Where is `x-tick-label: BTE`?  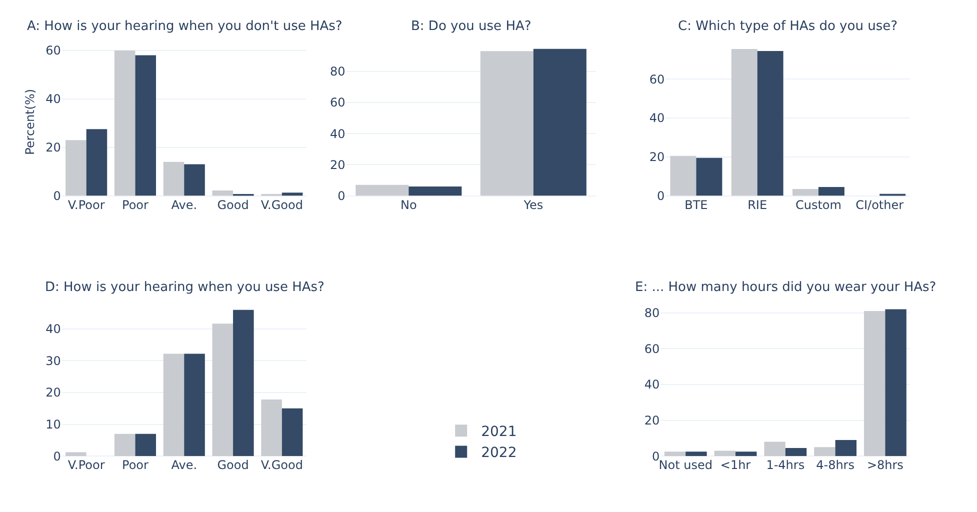 x-tick-label: BTE is located at coordinates (696, 205).